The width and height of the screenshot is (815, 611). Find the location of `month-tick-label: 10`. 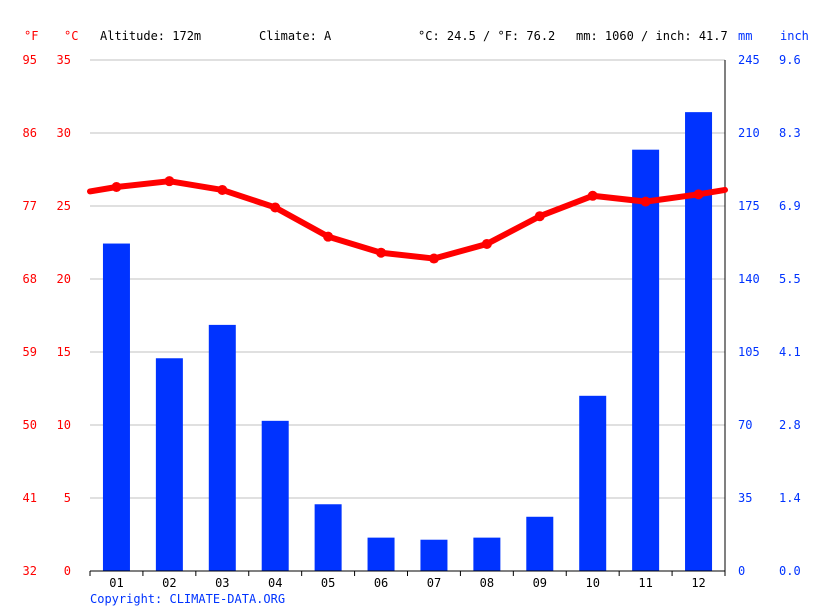

month-tick-label: 10 is located at coordinates (592, 583).